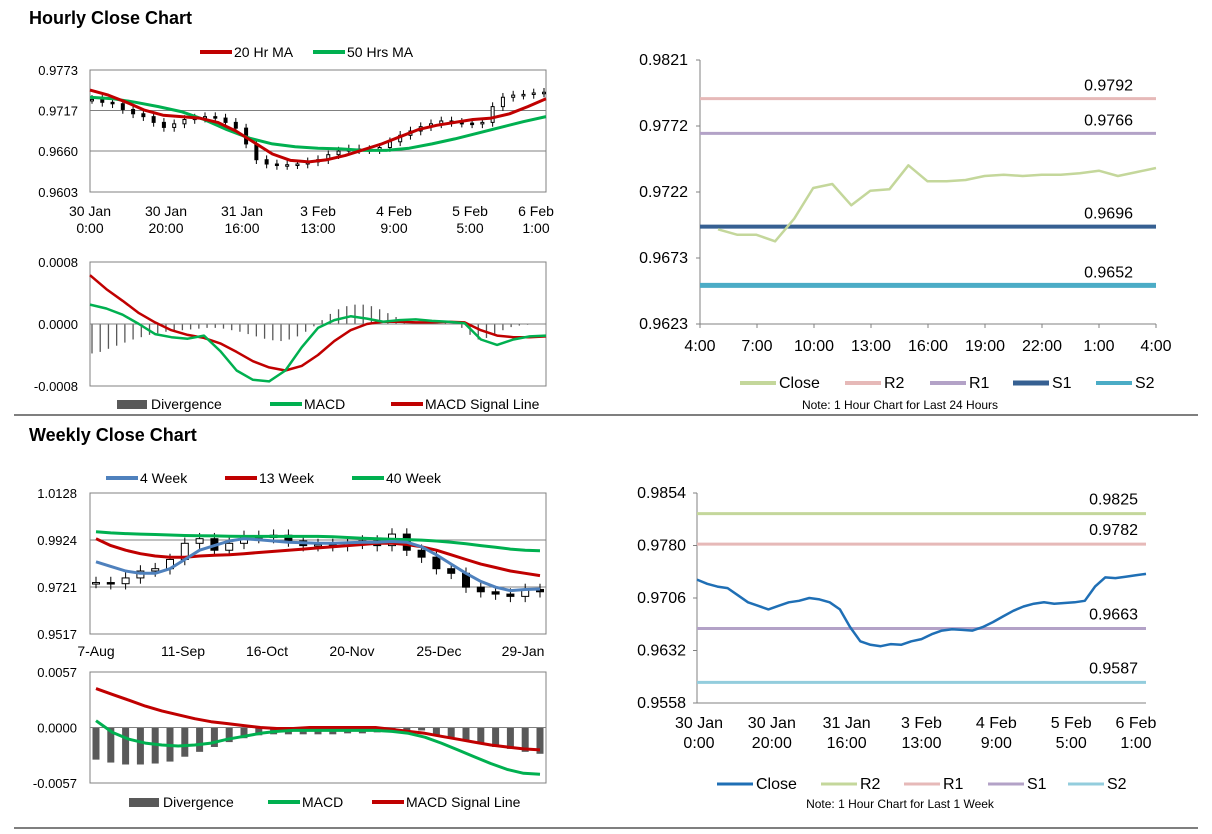 The height and width of the screenshot is (834, 1212). Describe the element at coordinates (900, 804) in the screenshot. I see `chart-note: Note: 1 Hour Chart for Last 1 Week` at that location.